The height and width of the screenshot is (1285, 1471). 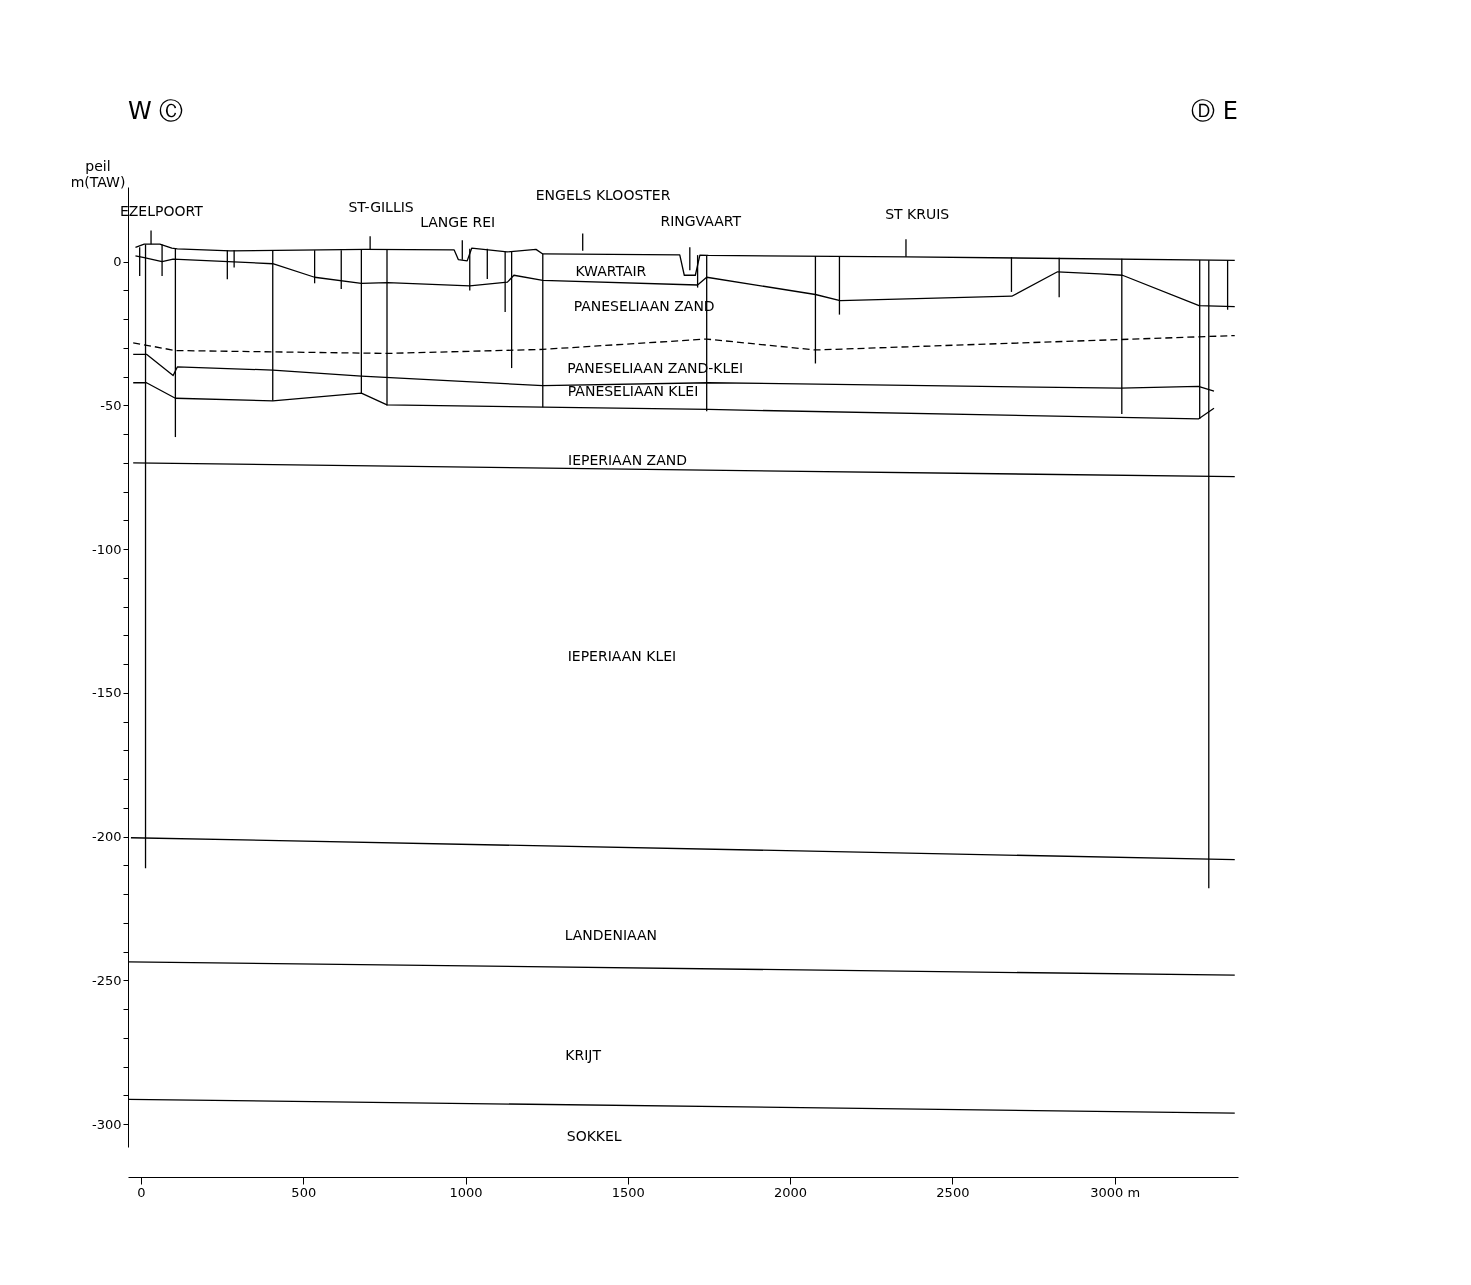 I want to click on x-tick-label: 2000, so click(x=791, y=1192).